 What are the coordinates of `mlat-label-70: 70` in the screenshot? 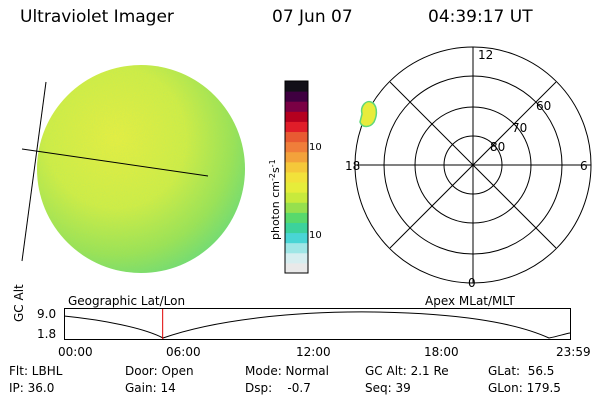 It's located at (519, 128).